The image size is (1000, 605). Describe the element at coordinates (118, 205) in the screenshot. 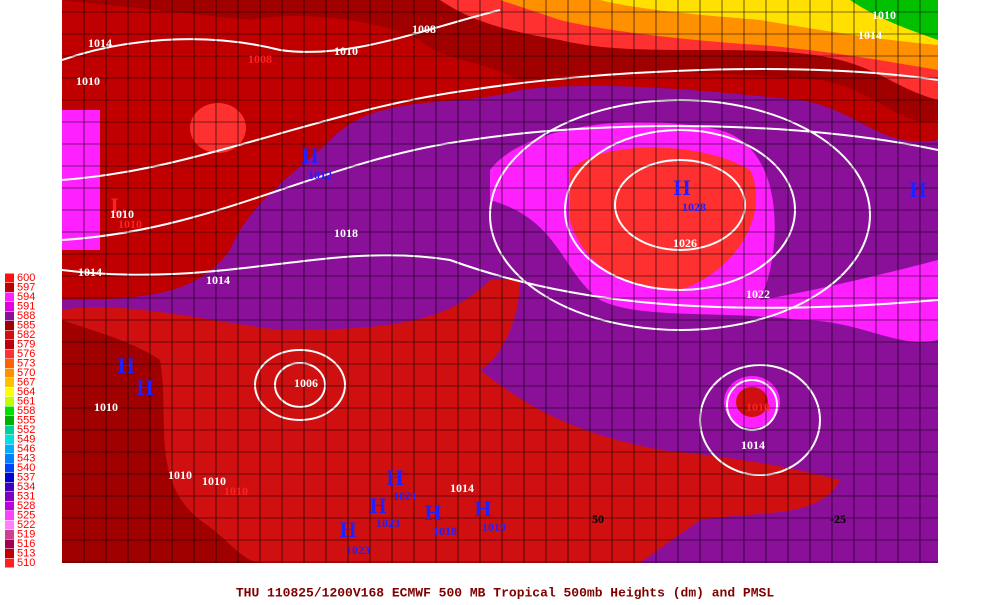

I see `map-label: L` at that location.